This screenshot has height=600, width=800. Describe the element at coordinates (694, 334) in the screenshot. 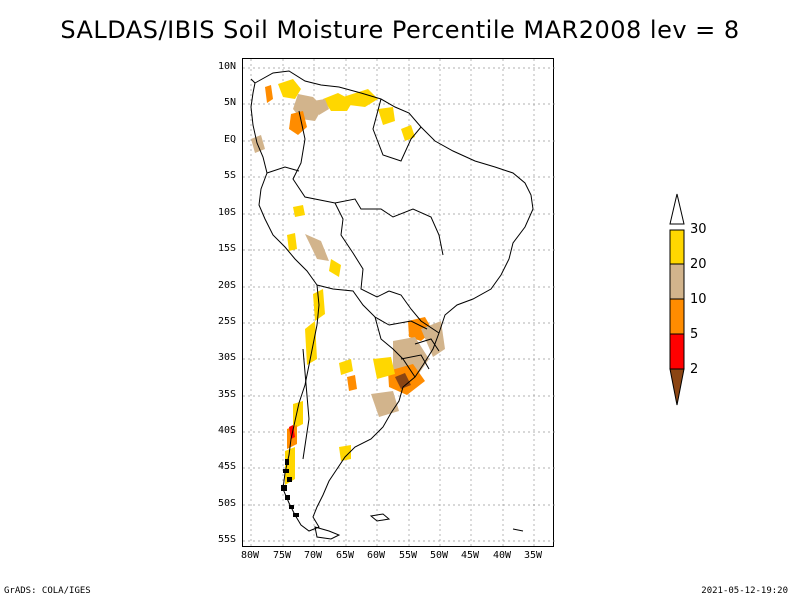

I see `colorbar-label: 5` at that location.